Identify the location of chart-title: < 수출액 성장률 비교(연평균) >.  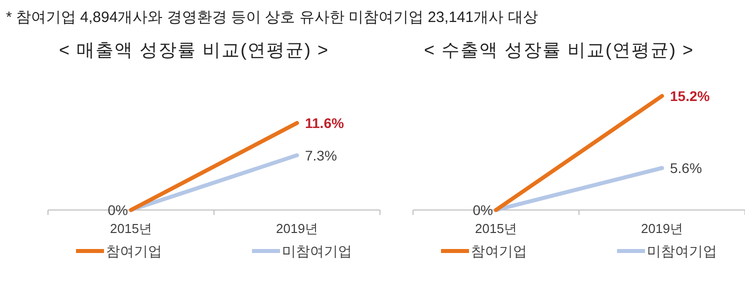
(559, 50).